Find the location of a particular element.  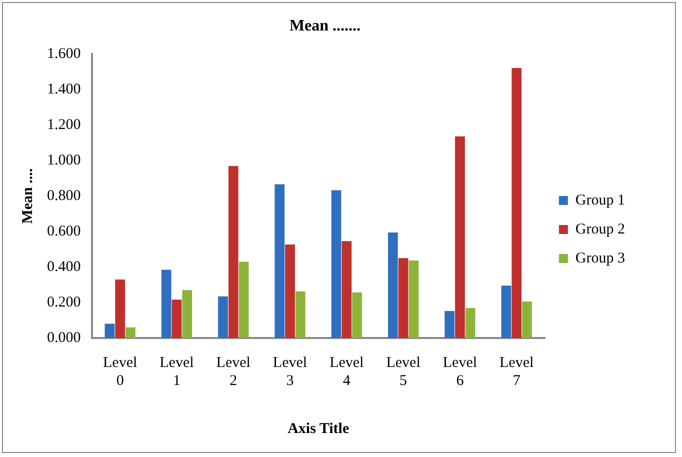

x-tick-label: Level 7 is located at coordinates (517, 371).